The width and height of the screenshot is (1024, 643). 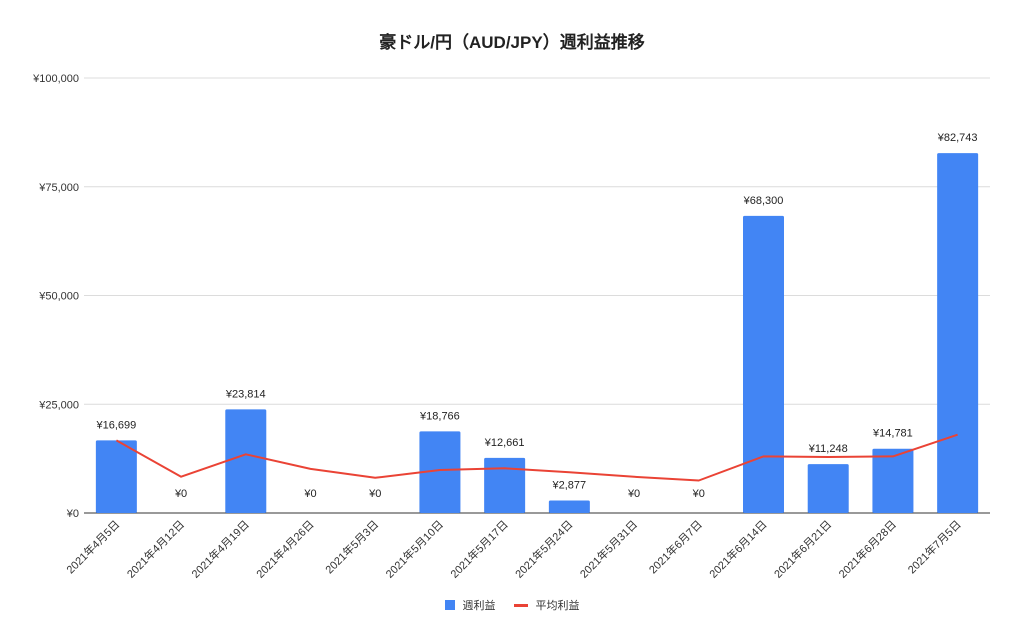 What do you see at coordinates (569, 485) in the screenshot?
I see `data-label: ¥2,877` at bounding box center [569, 485].